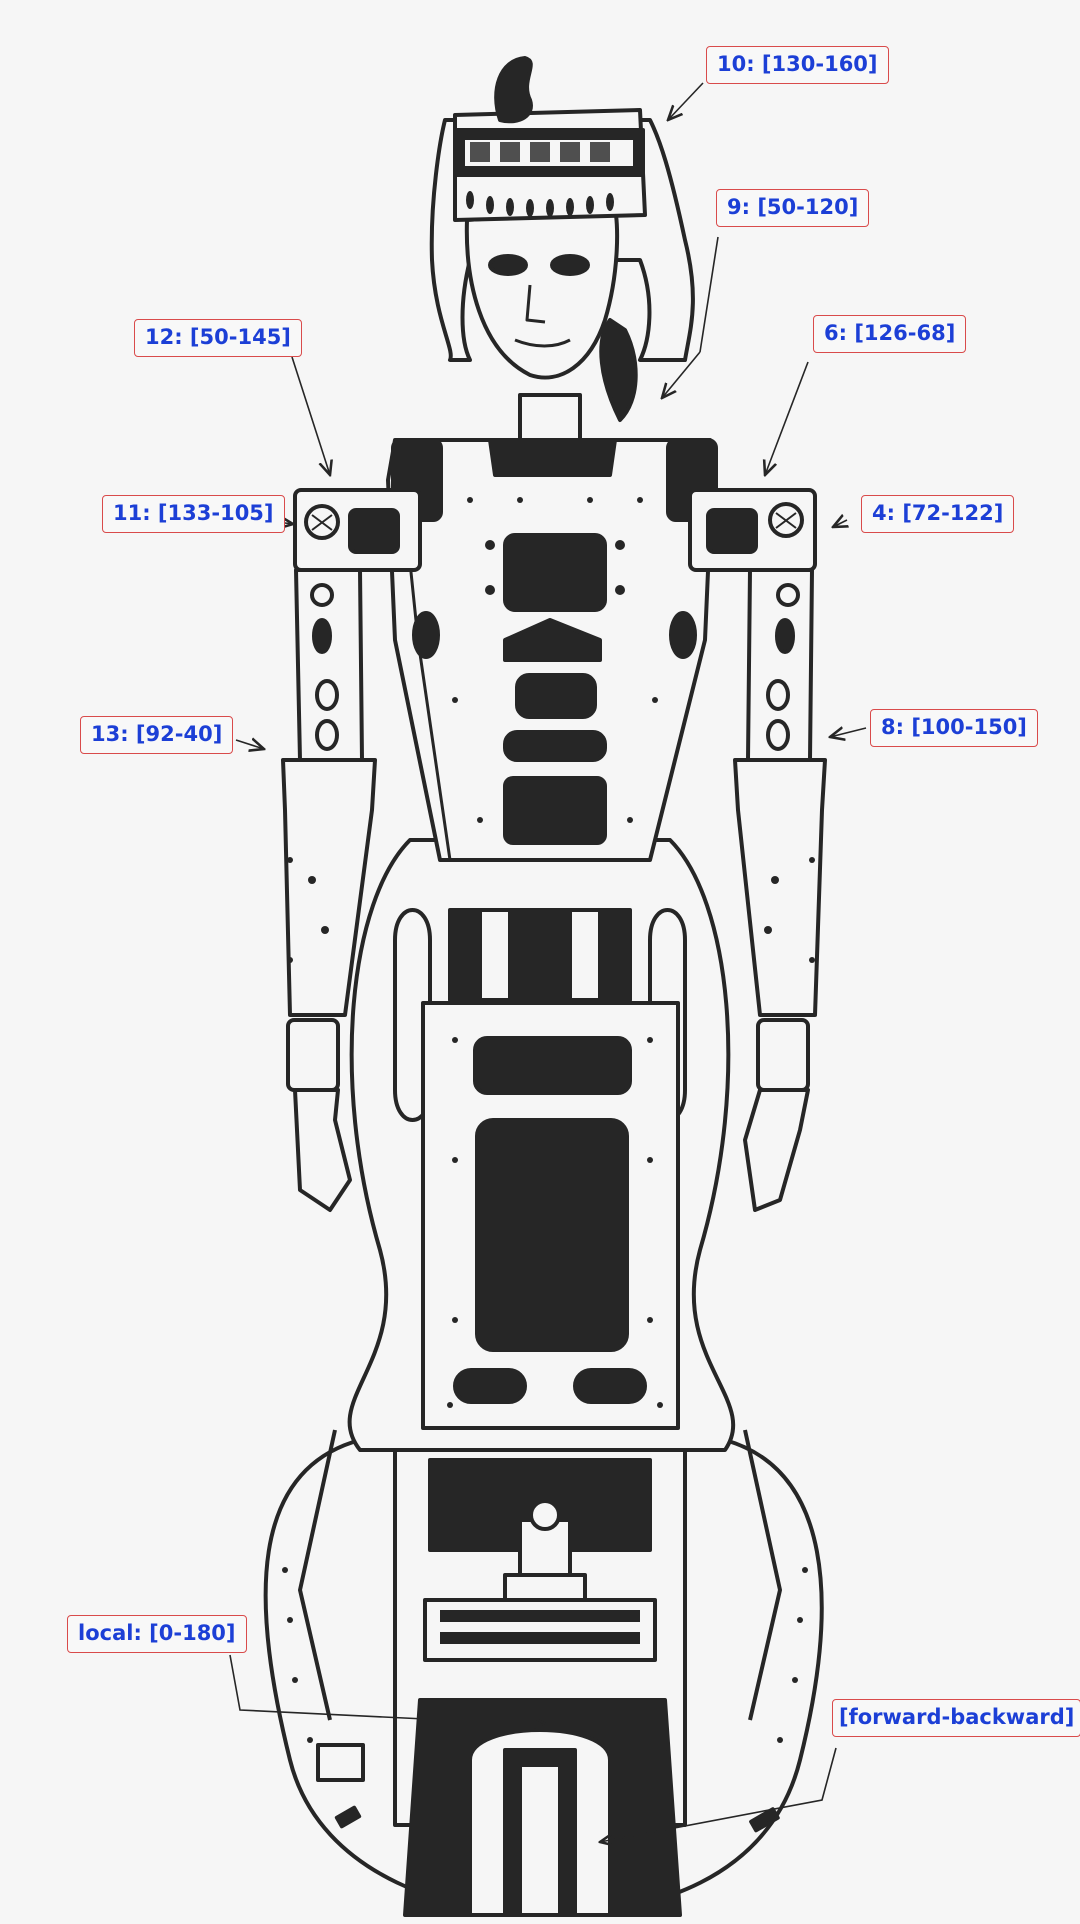 The image size is (1080, 1924). Describe the element at coordinates (157, 735) in the screenshot. I see `joint-13-label: 13: [92-40]` at that location.